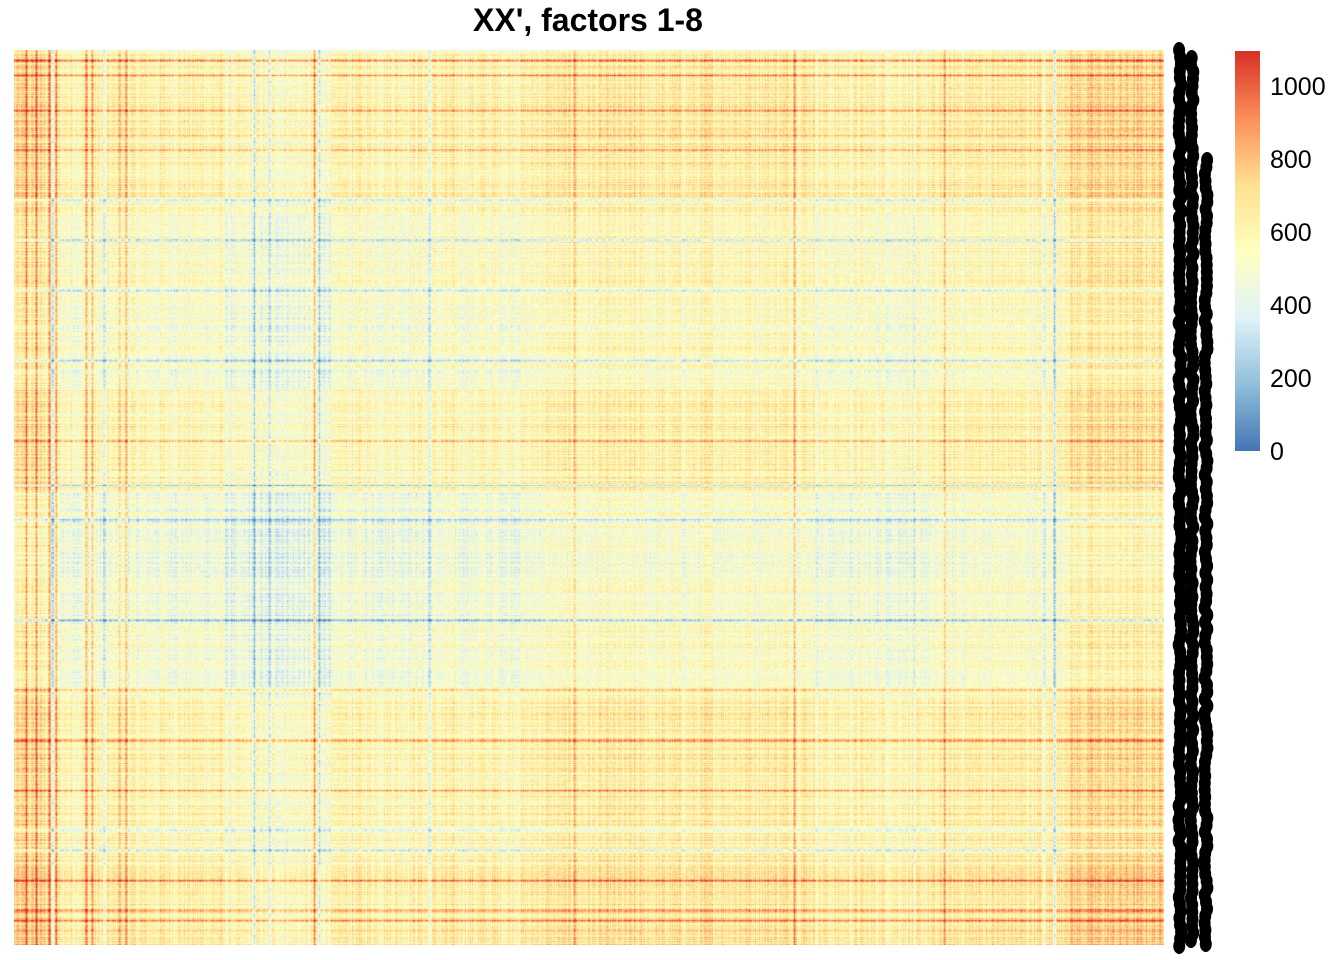 This screenshot has height=960, width=1344. What do you see at coordinates (1291, 233) in the screenshot?
I see `legend-tick-label: 600` at bounding box center [1291, 233].